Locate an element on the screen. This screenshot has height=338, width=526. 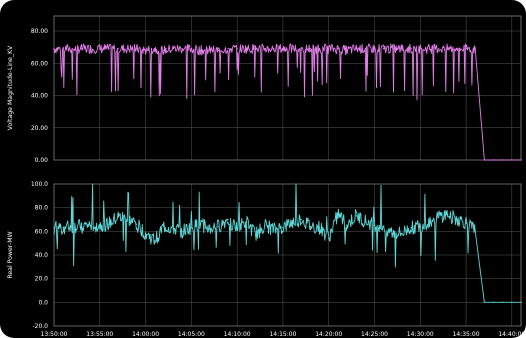
power-xtick-label: 14:20:00 is located at coordinates (328, 334).